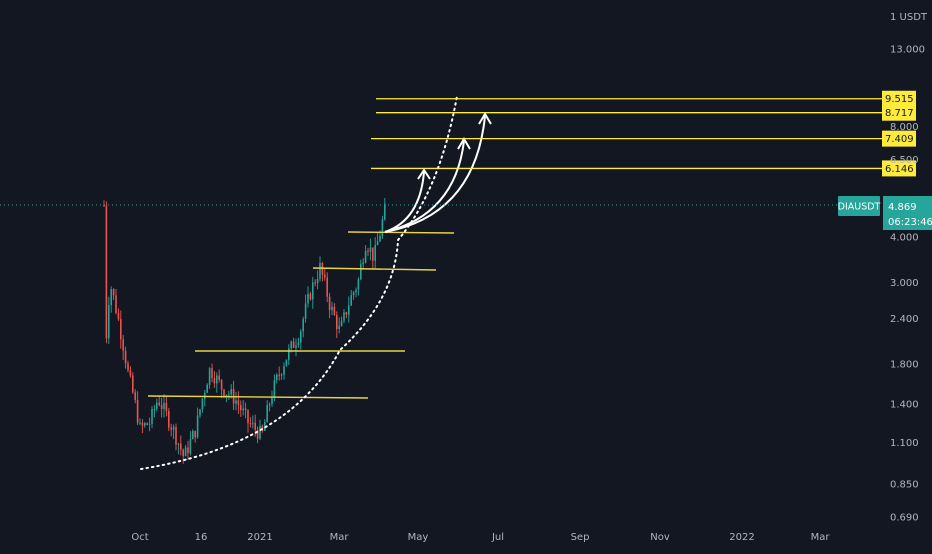 This screenshot has width=932, height=554. Describe the element at coordinates (899, 169) in the screenshot. I see `target-level-value: 6.146` at that location.